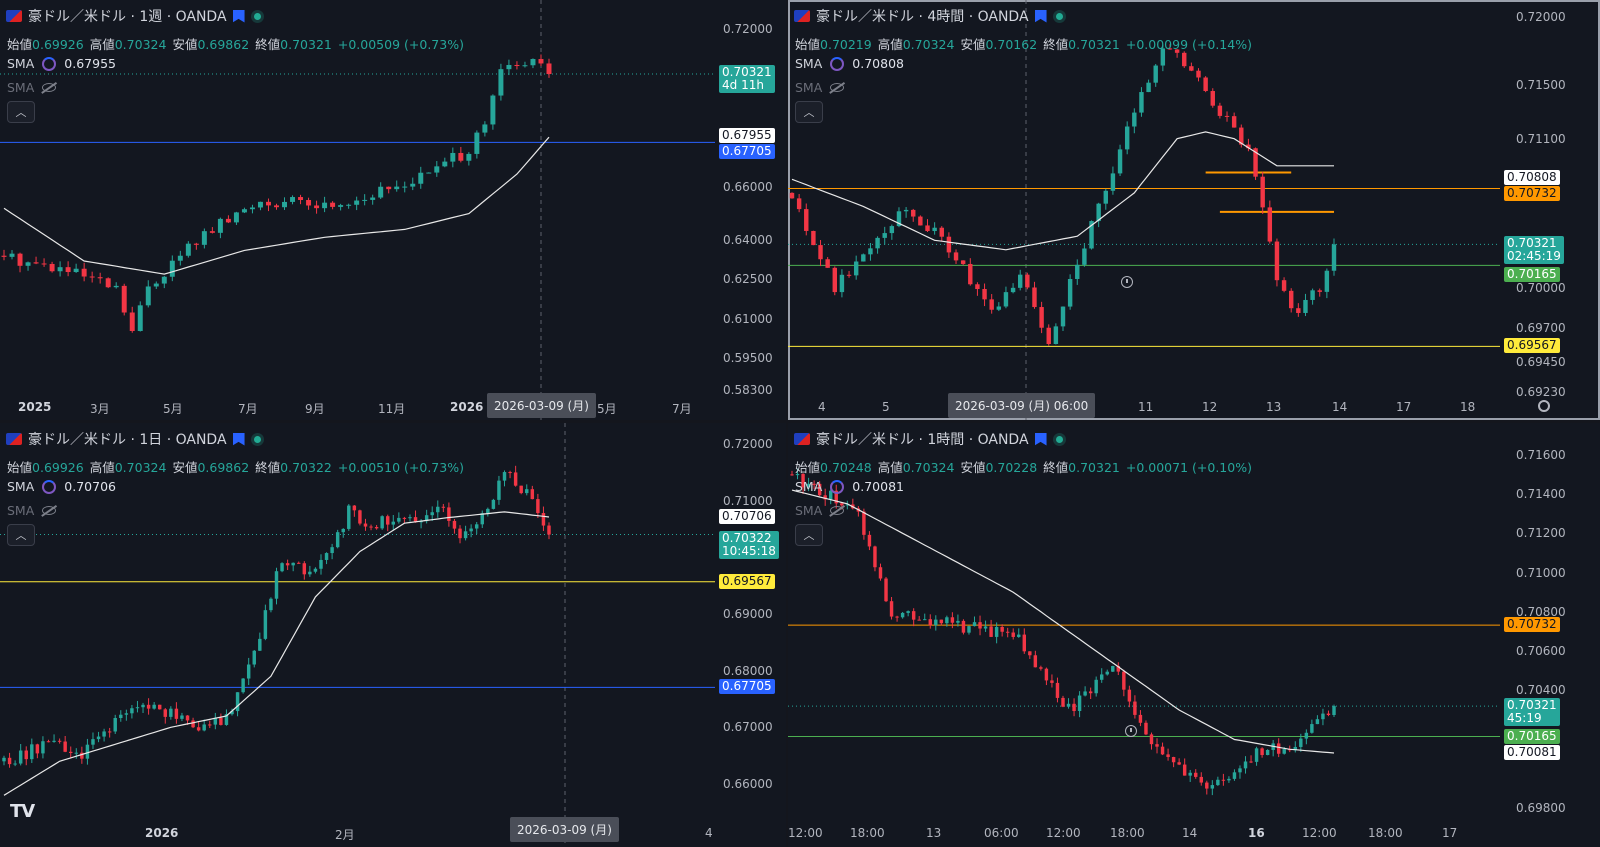 Image resolution: width=1600 pixels, height=847 pixels. I want to click on sma-legend-1: SMA 0.70808, so click(849, 63).